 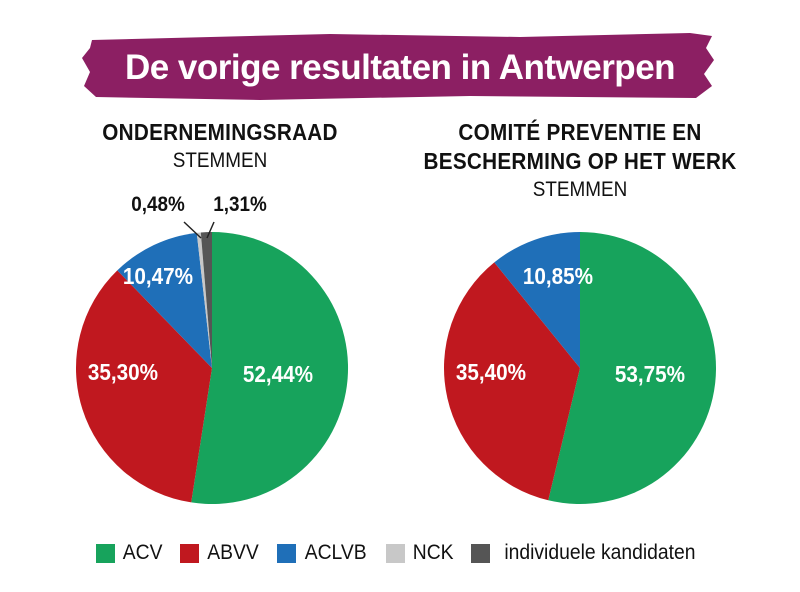 I want to click on page-title: De vorige resultaten in Antwerpen, so click(x=400, y=67).